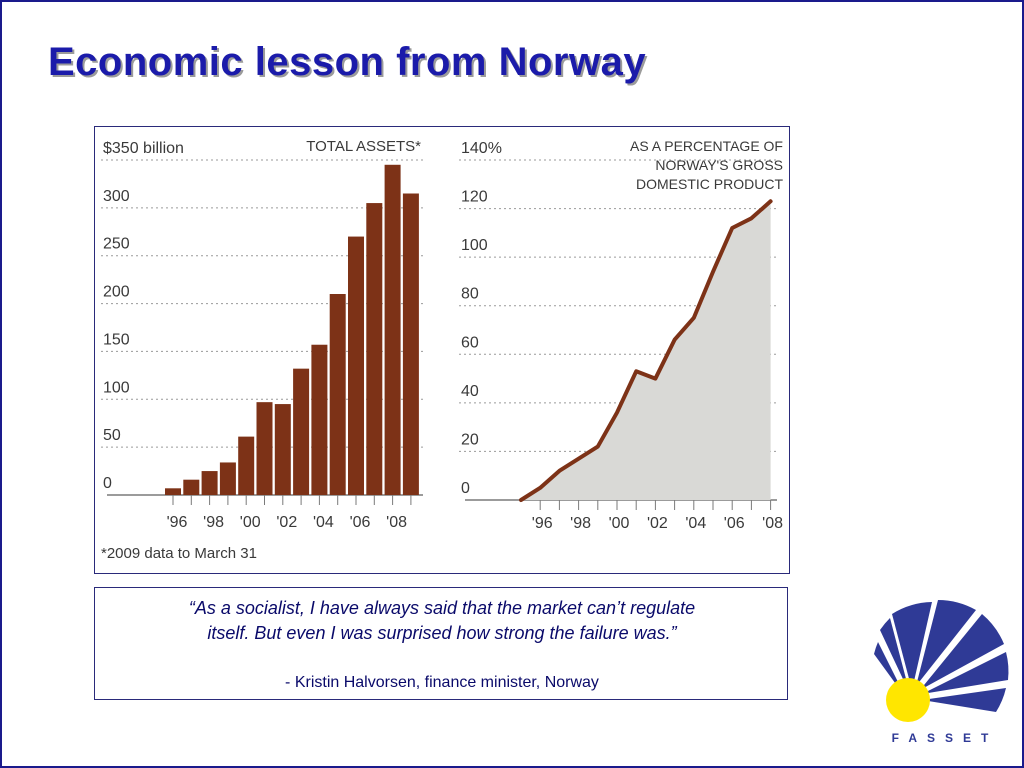 Image resolution: width=1024 pixels, height=768 pixels. I want to click on assets-chart-title: TOTAL ASSETS*, so click(363, 146).